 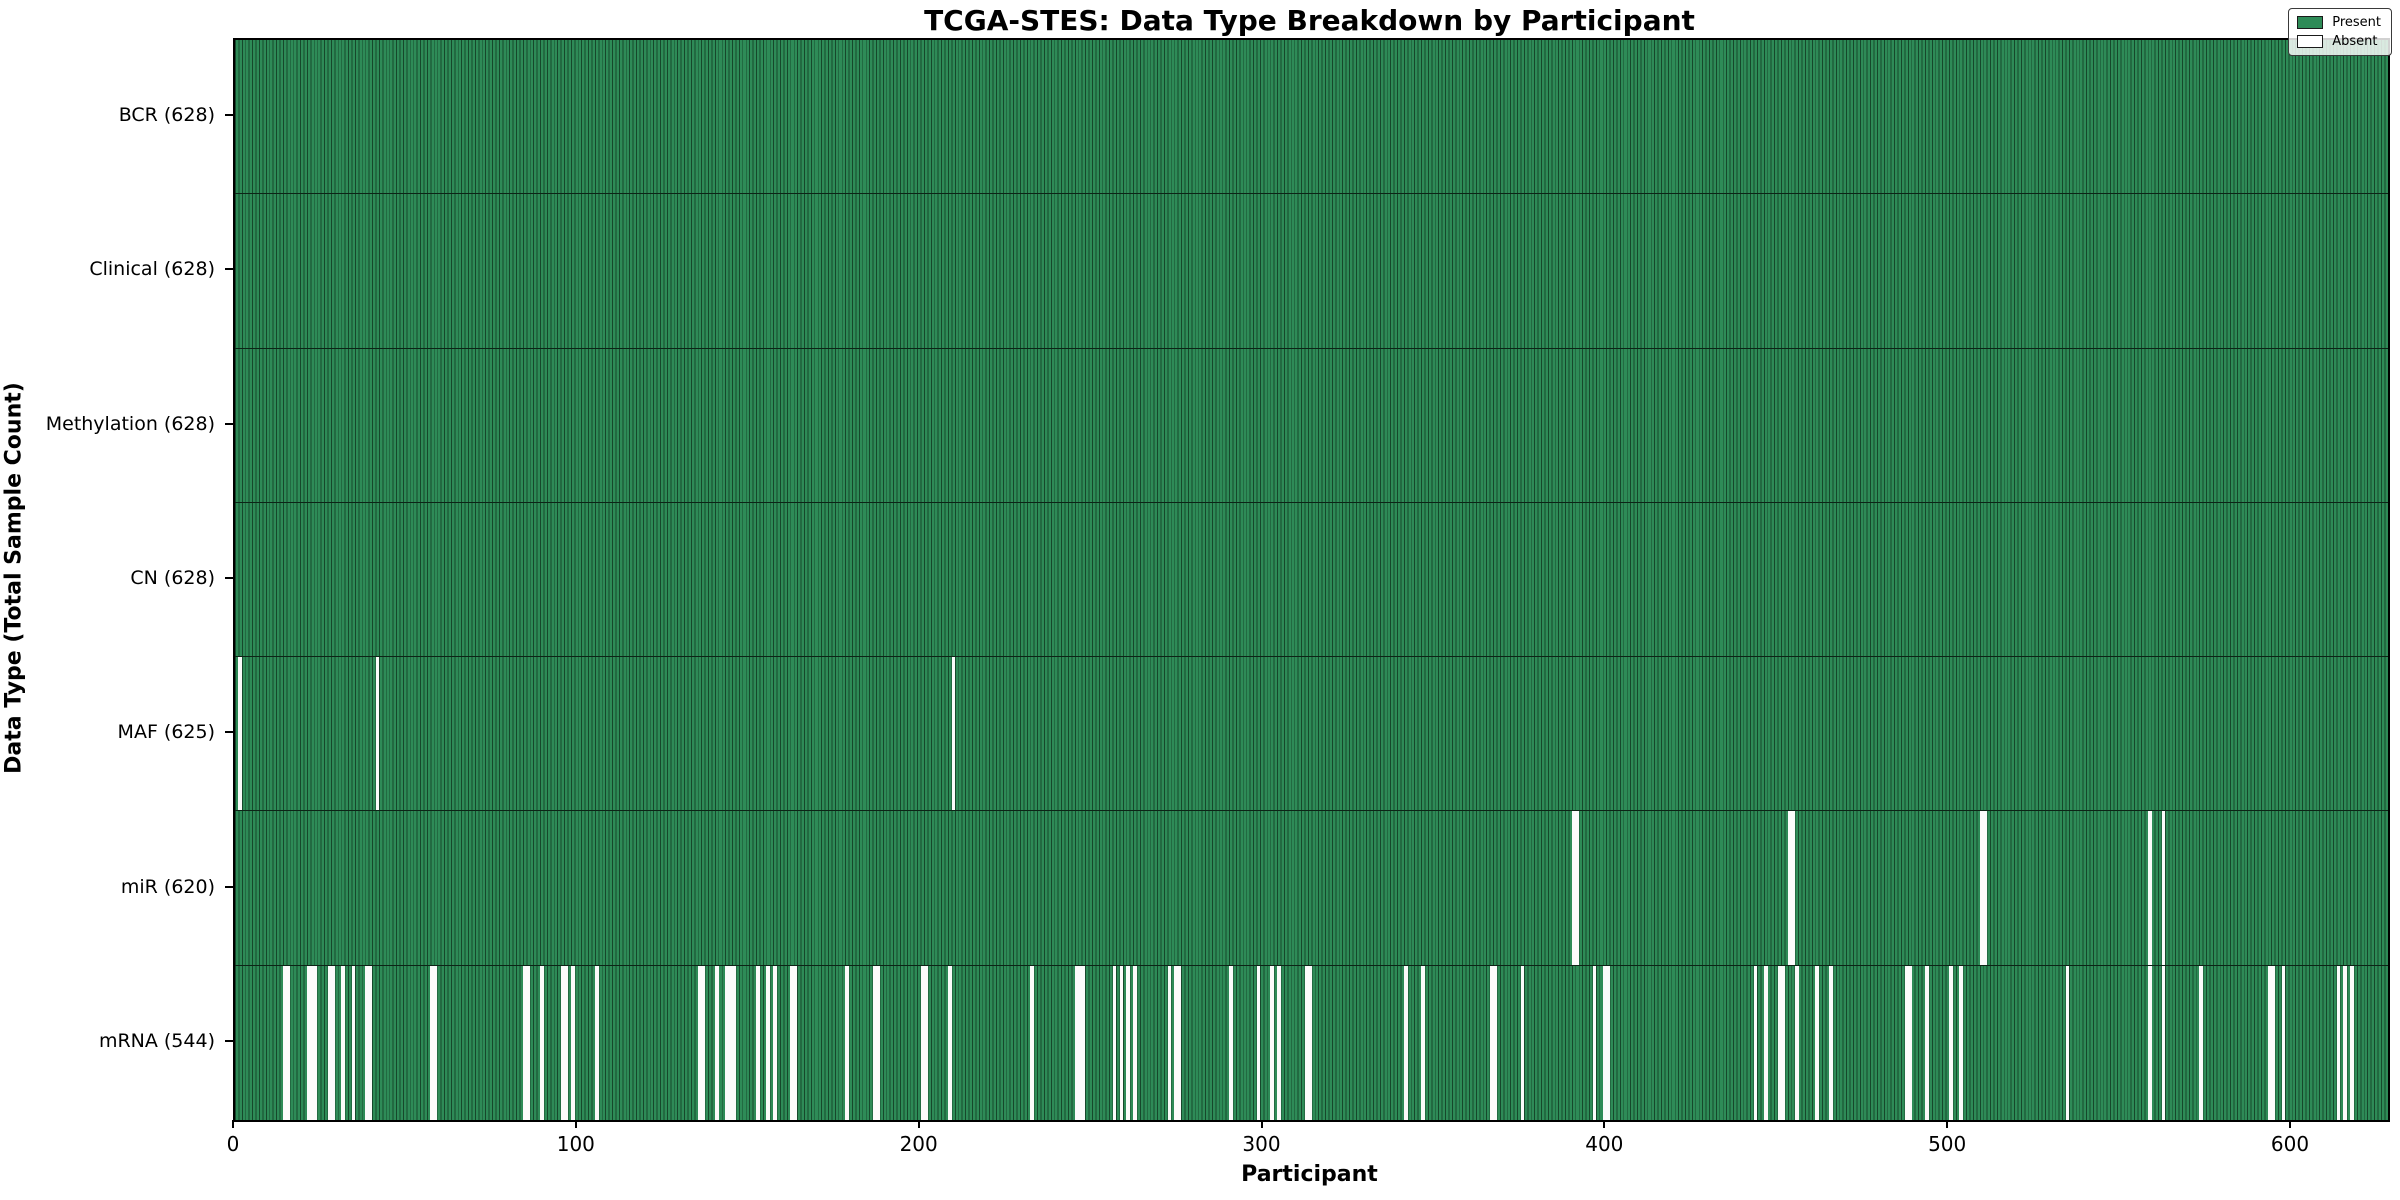 What do you see at coordinates (14, 578) in the screenshot?
I see `y-axis-label: Data Type (Total Sample Count)` at bounding box center [14, 578].